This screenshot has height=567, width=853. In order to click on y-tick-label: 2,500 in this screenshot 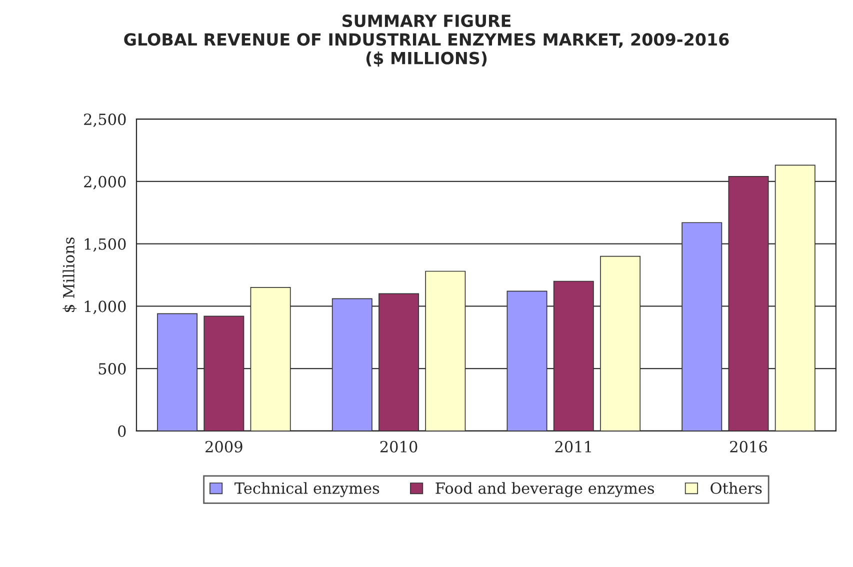, I will do `click(105, 120)`.